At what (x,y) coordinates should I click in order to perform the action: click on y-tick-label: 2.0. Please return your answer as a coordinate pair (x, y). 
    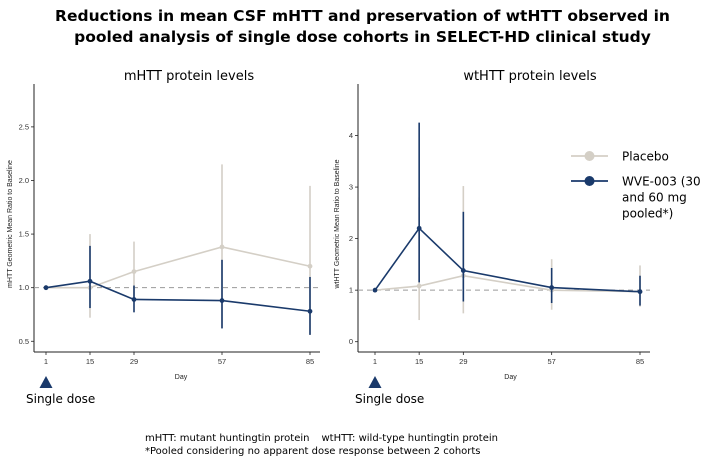
    Looking at the image, I should click on (24, 180).